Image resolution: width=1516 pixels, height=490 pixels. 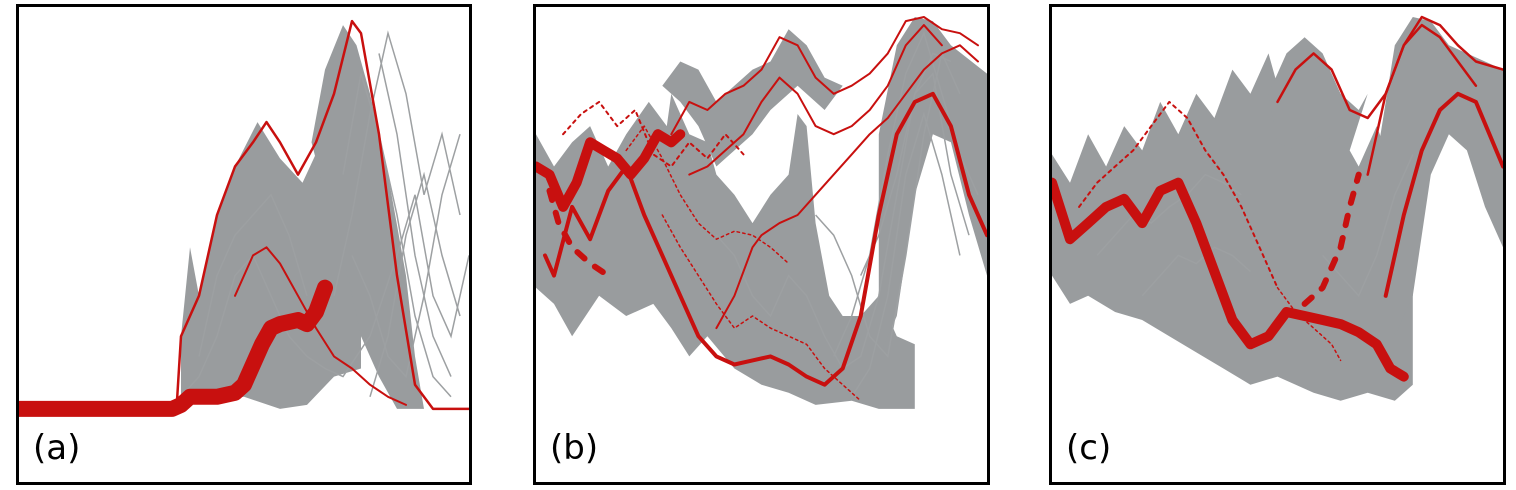 I want to click on panel-label-b: (b), so click(x=574, y=448).